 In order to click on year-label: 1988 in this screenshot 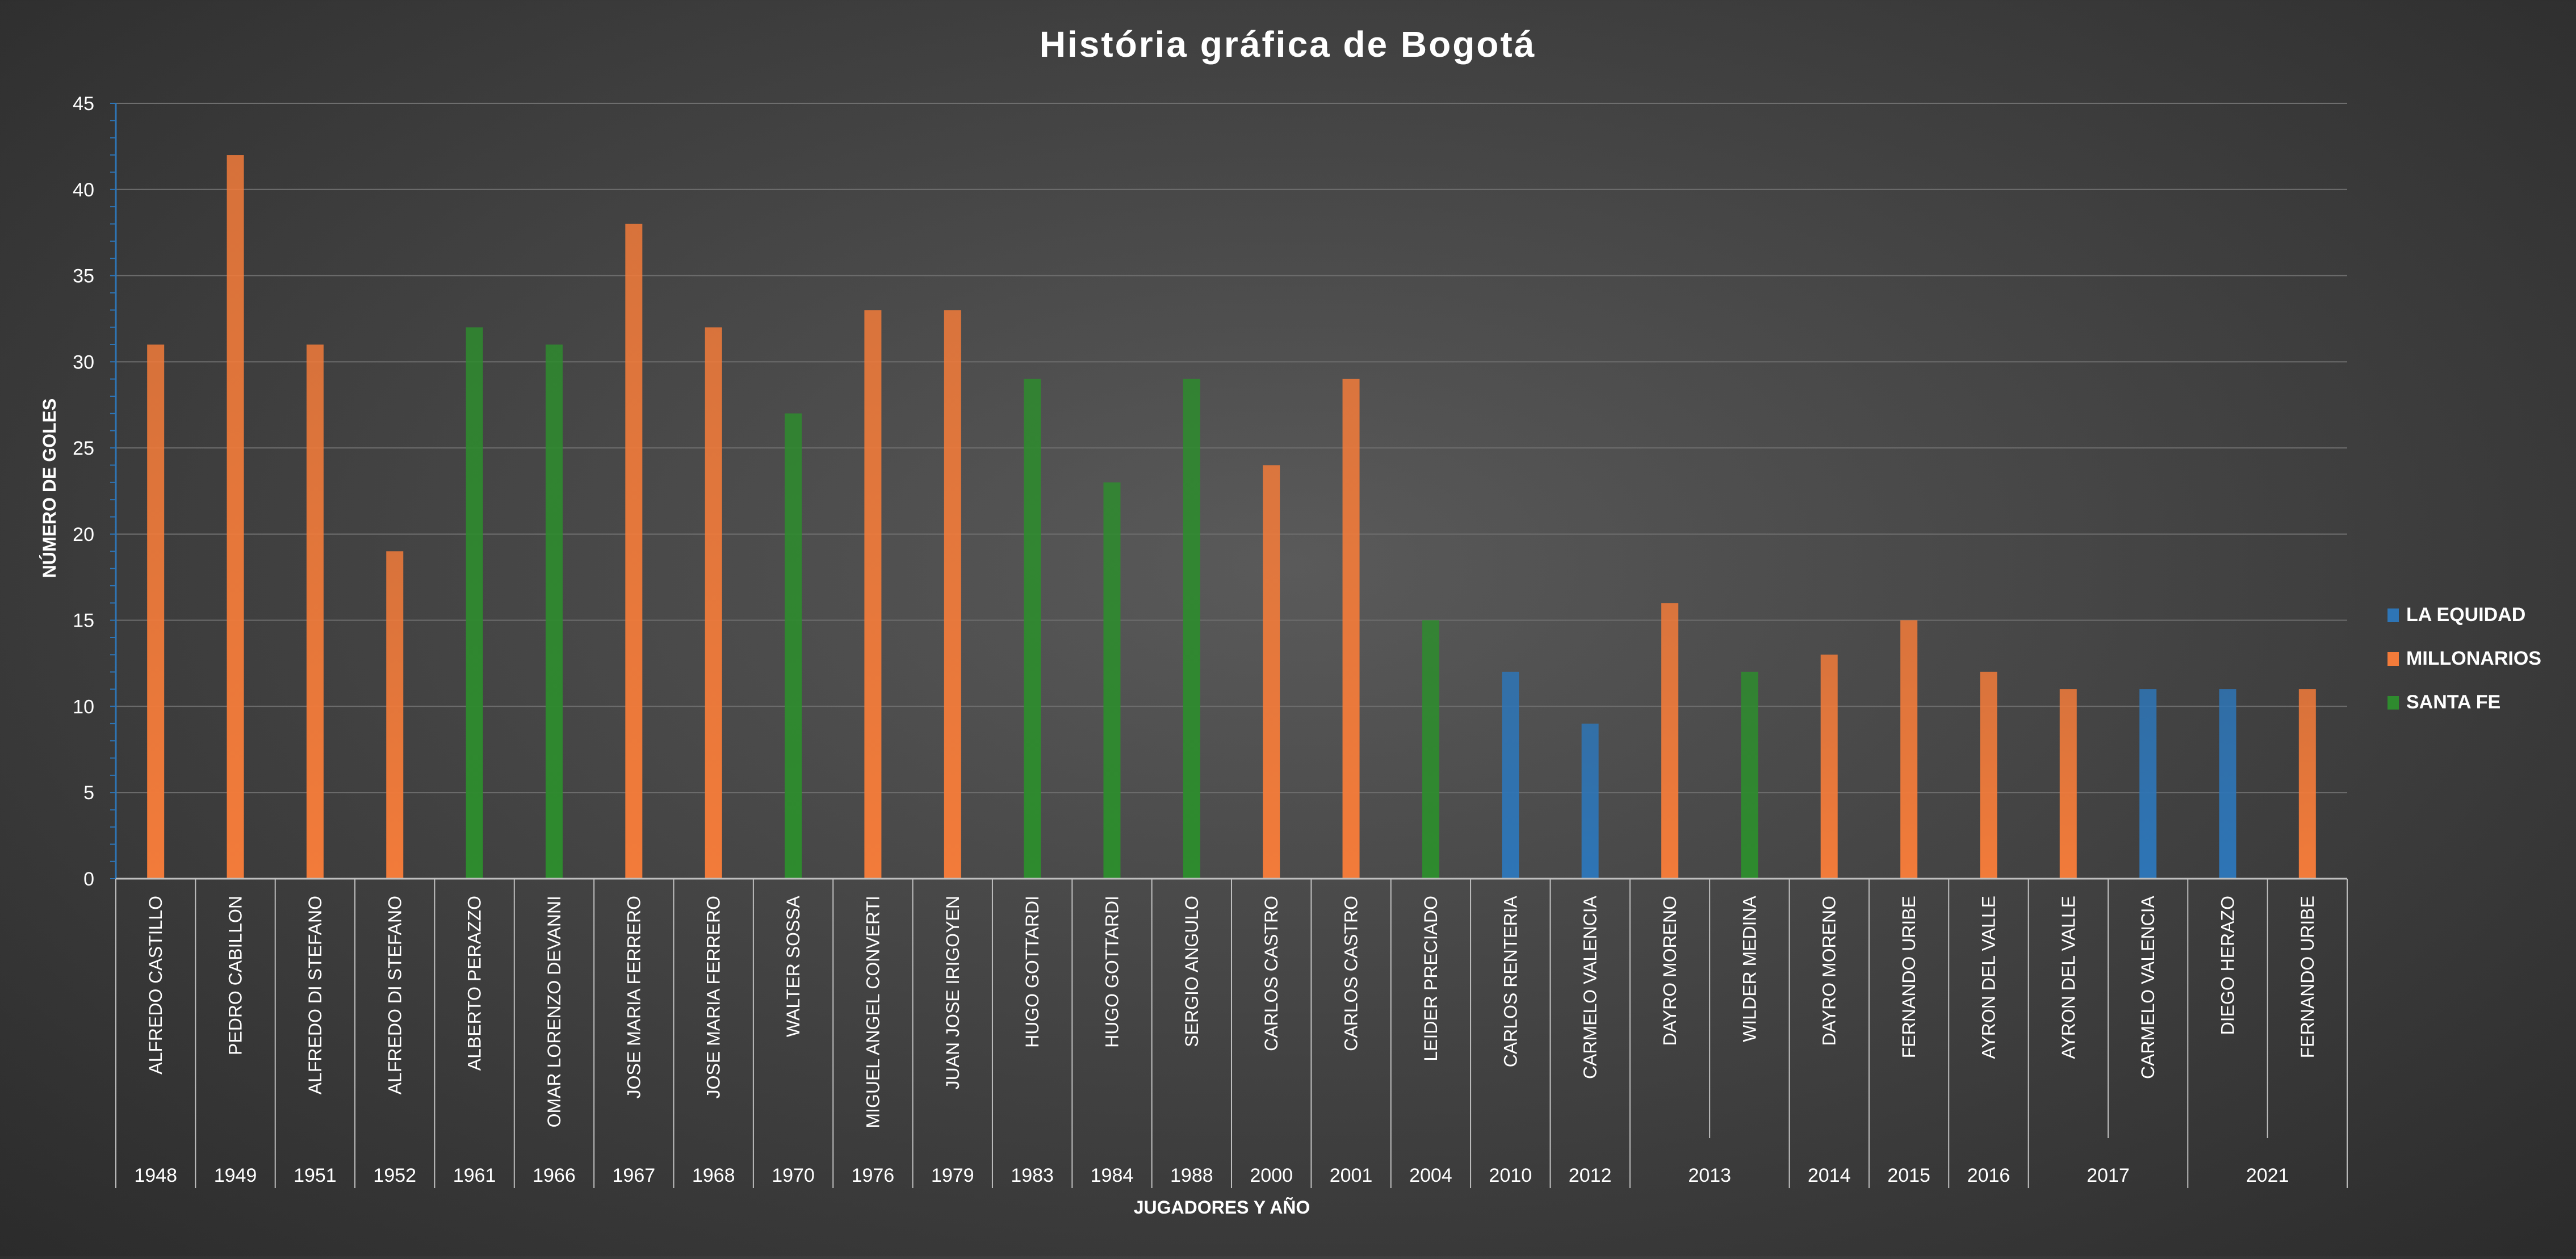, I will do `click(1191, 1175)`.